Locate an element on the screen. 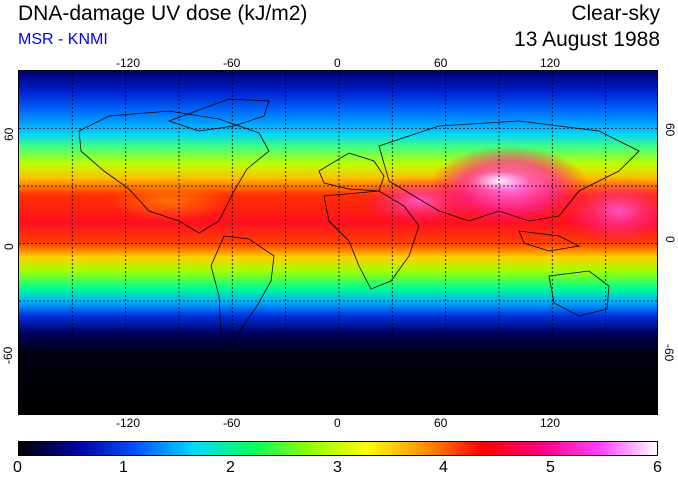 This screenshot has width=678, height=480. europe-outline is located at coordinates (351, 172).